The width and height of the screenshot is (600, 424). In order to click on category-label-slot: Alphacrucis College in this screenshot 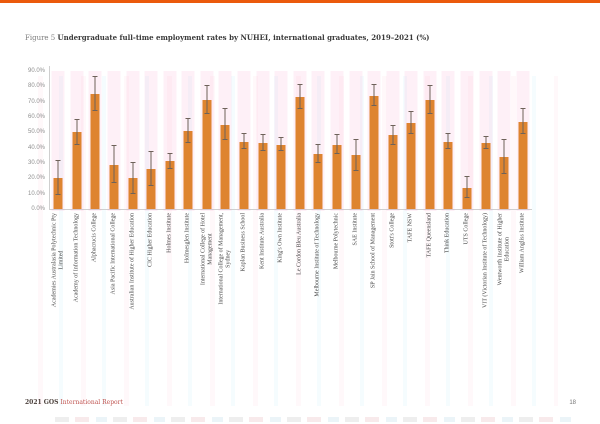, I will do `click(95, 289)`.